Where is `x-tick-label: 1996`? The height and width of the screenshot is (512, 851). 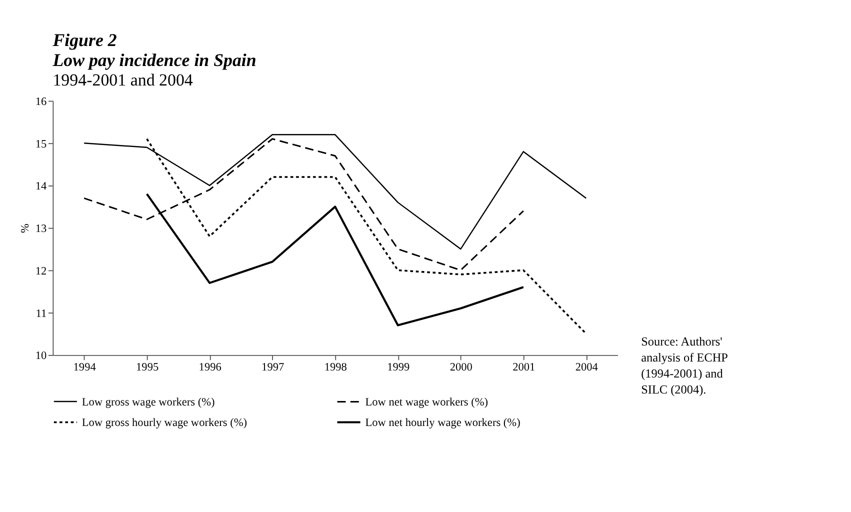
x-tick-label: 1996 is located at coordinates (210, 367).